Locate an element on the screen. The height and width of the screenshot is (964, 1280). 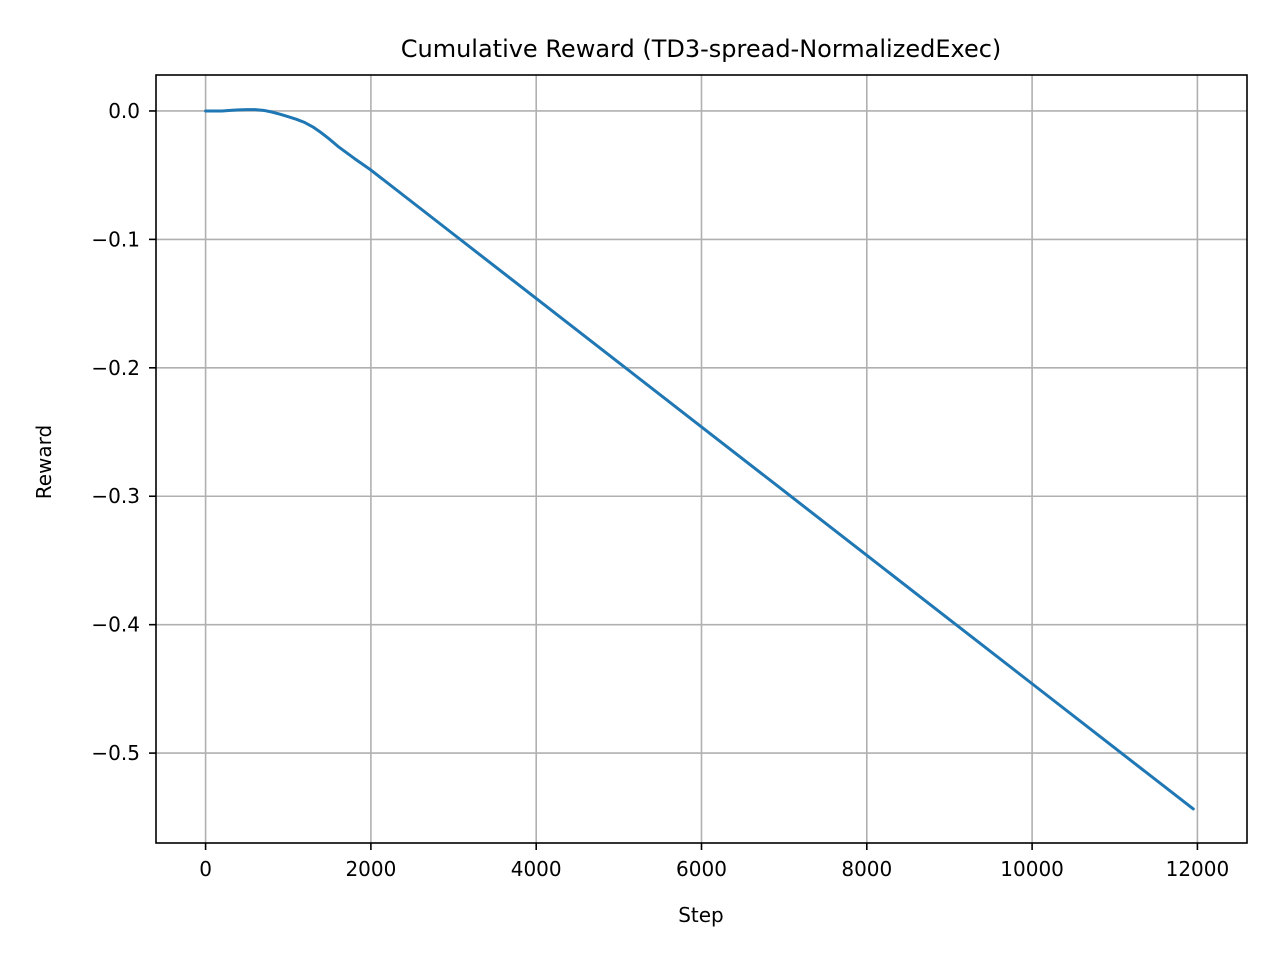
x-tick-label: 12000 is located at coordinates (1198, 869).